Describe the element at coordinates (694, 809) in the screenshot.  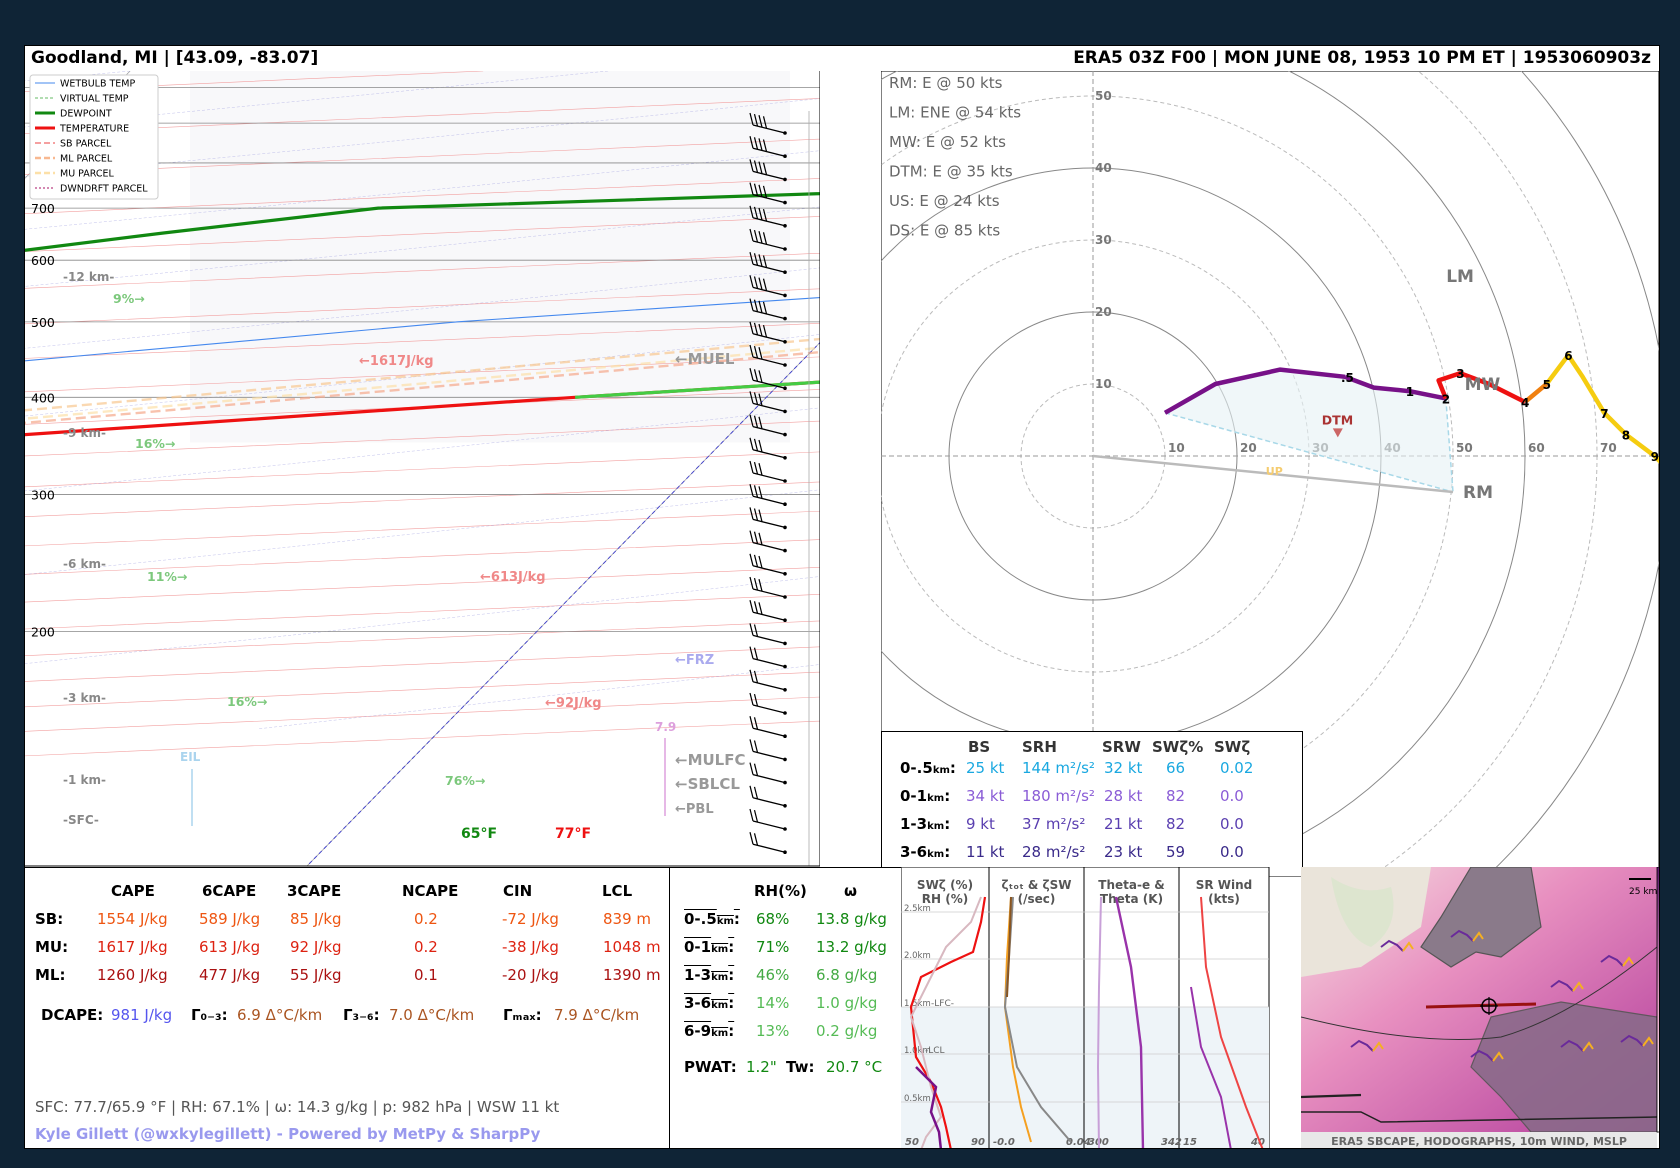
I see `level-label: ←PBL` at that location.